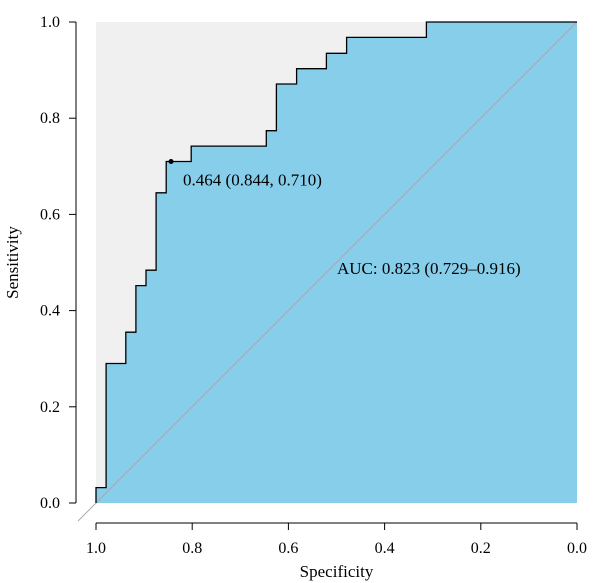 This screenshot has height=583, width=600. Describe the element at coordinates (288, 548) in the screenshot. I see `x-tick-label: 0.6` at that location.